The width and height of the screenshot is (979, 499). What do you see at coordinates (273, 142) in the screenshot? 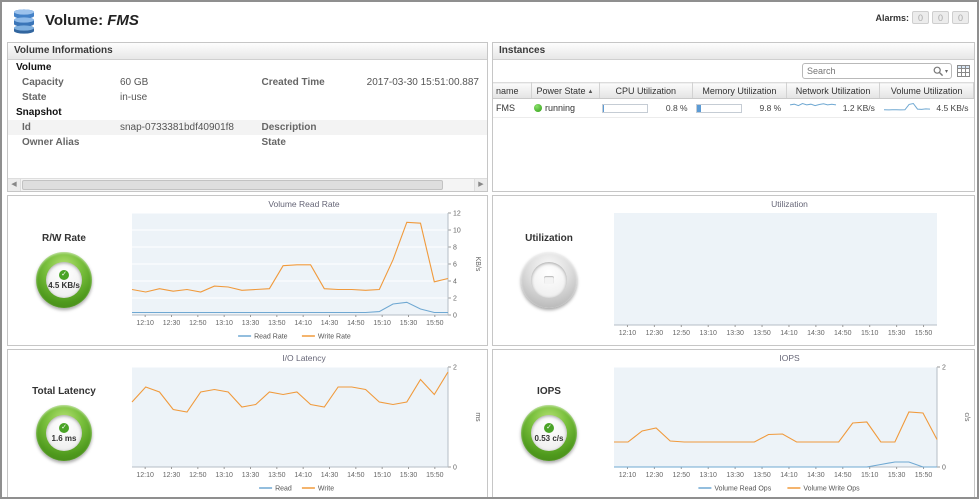
I see `snapshot-state-label: State` at bounding box center [273, 142].